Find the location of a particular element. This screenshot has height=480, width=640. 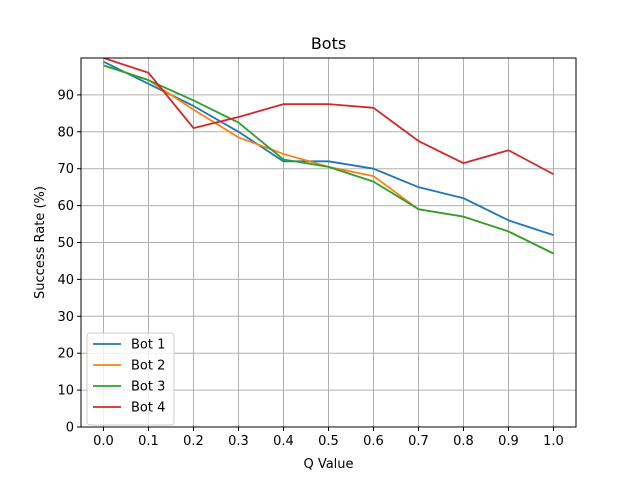

x-tick-label: 0.1 is located at coordinates (148, 441).